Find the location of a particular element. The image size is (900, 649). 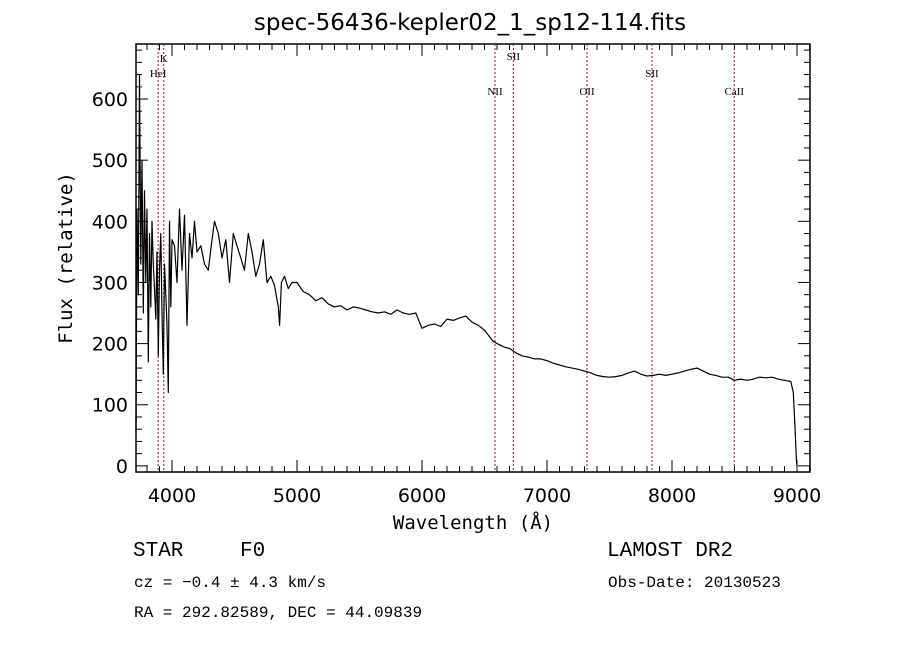

line-label-caii: CaII is located at coordinates (734, 92).